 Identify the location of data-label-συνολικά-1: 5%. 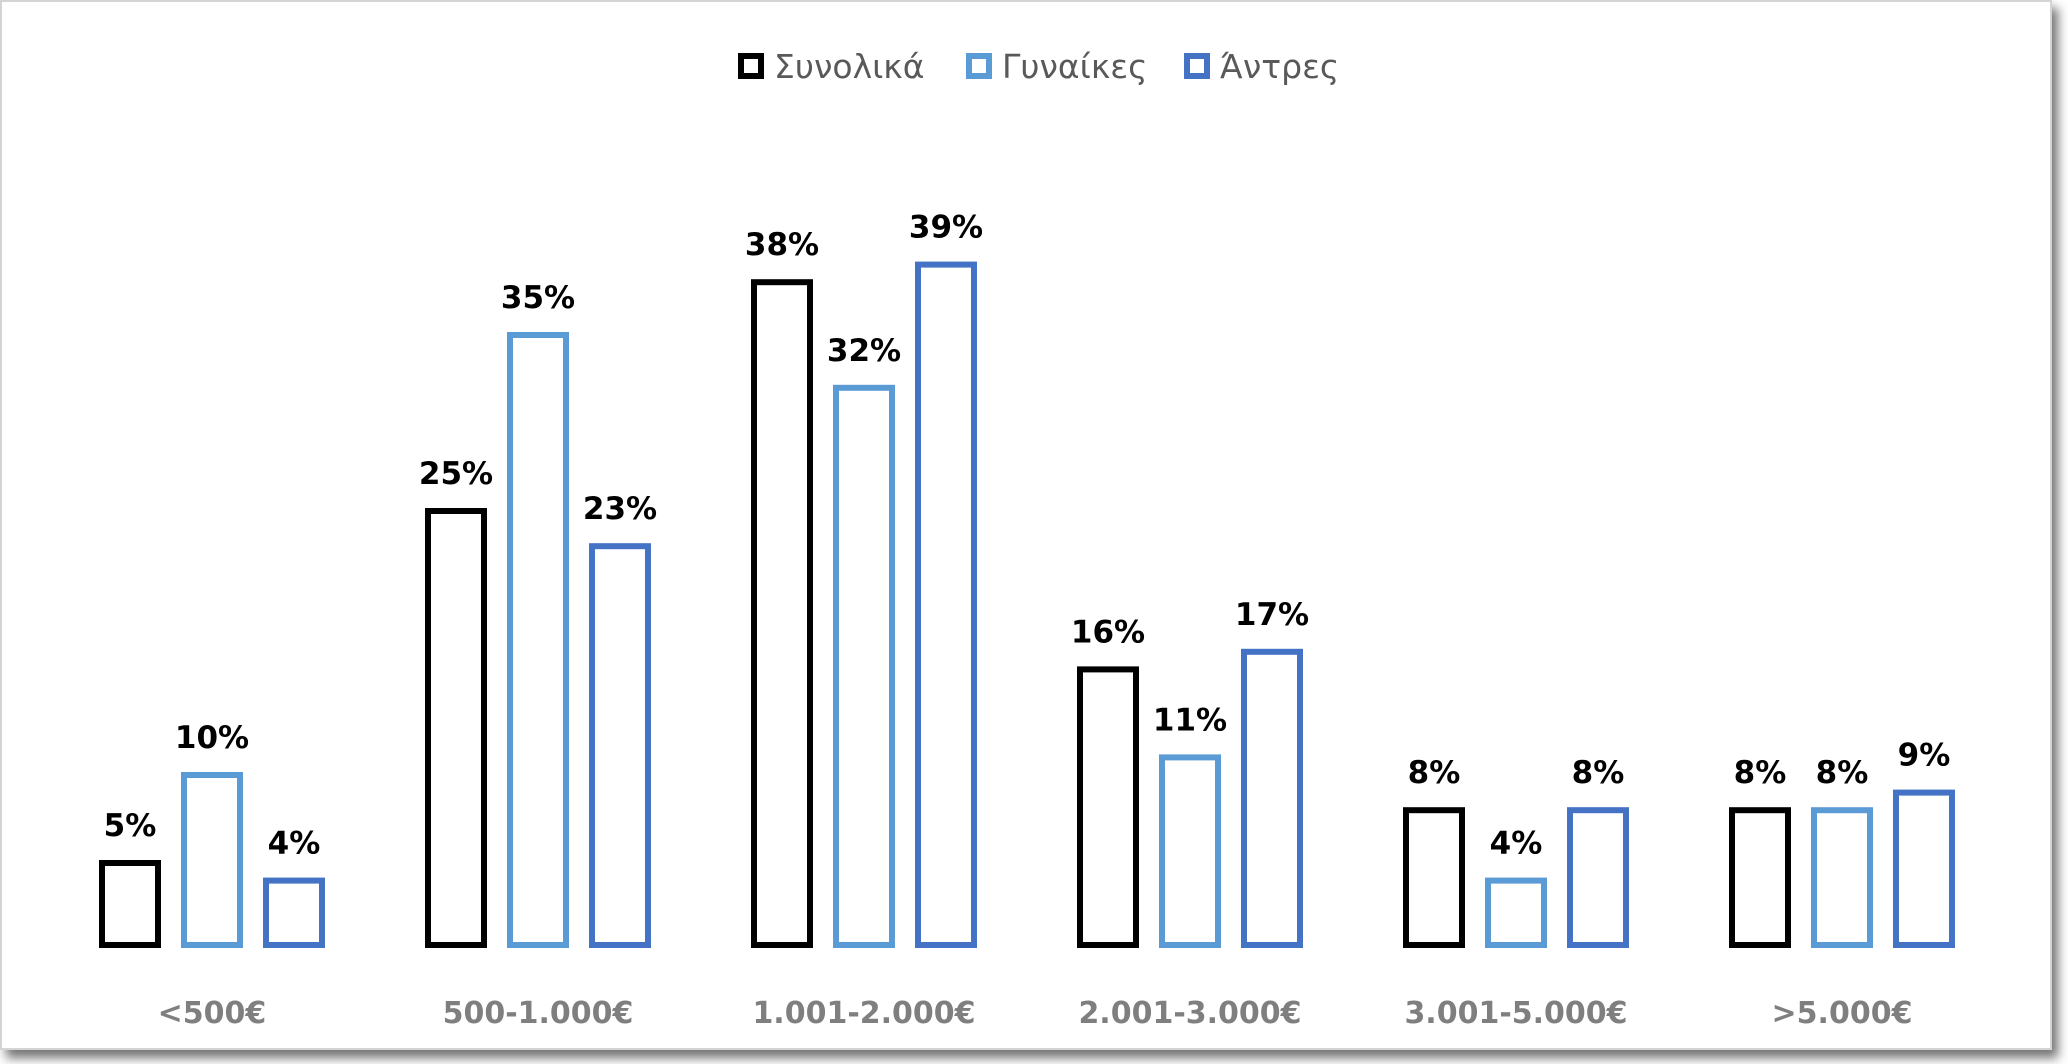
(130, 826).